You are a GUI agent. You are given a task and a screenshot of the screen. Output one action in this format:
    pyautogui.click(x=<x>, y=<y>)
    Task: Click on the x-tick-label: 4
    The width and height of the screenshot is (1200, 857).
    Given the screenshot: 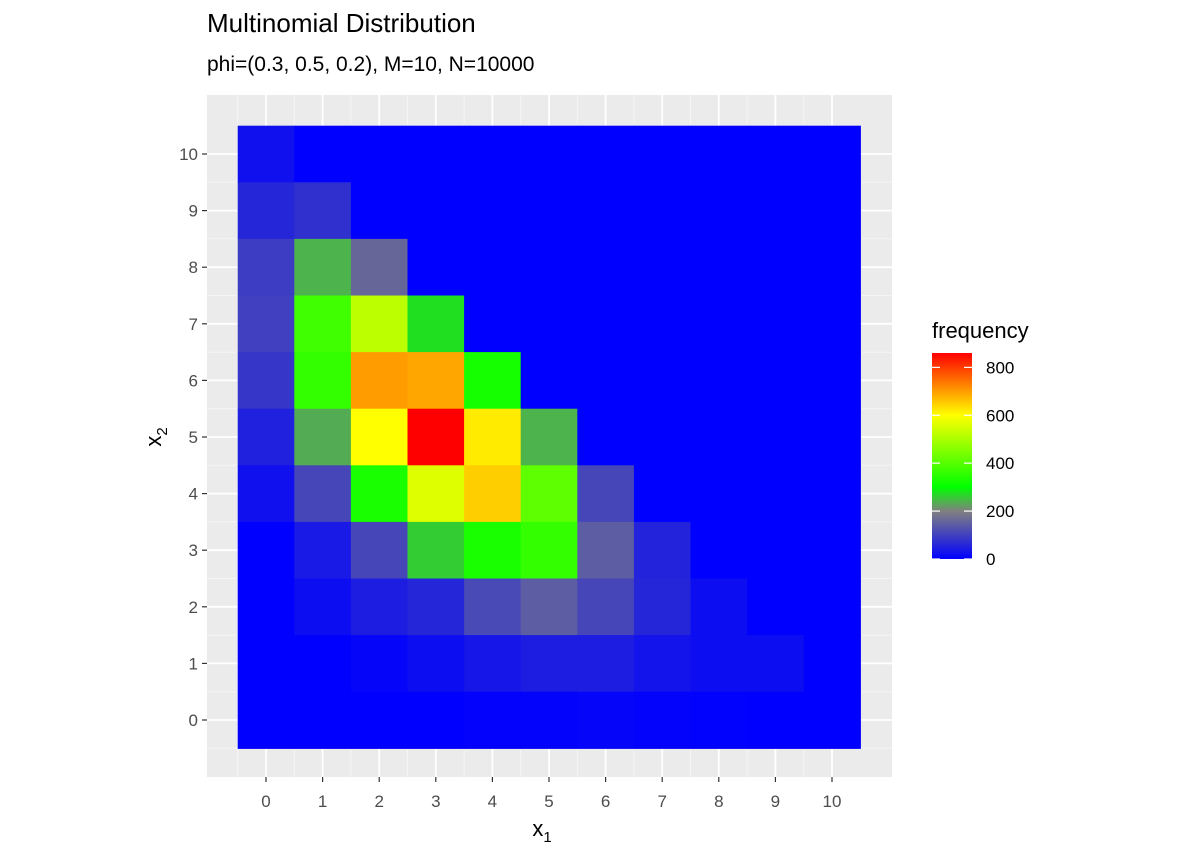 What is the action you would take?
    pyautogui.click(x=492, y=801)
    